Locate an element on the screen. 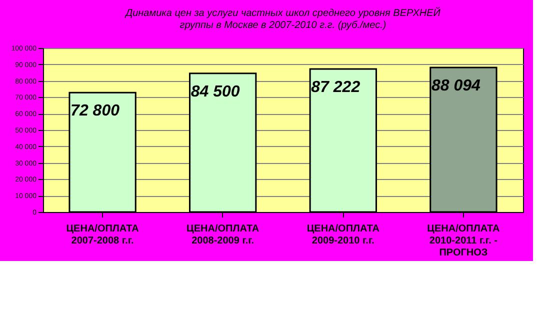 The width and height of the screenshot is (550, 322). x-tick-label: ЦЕНА/ОПЛАТА 2007-2008 г.г. is located at coordinates (102, 235).